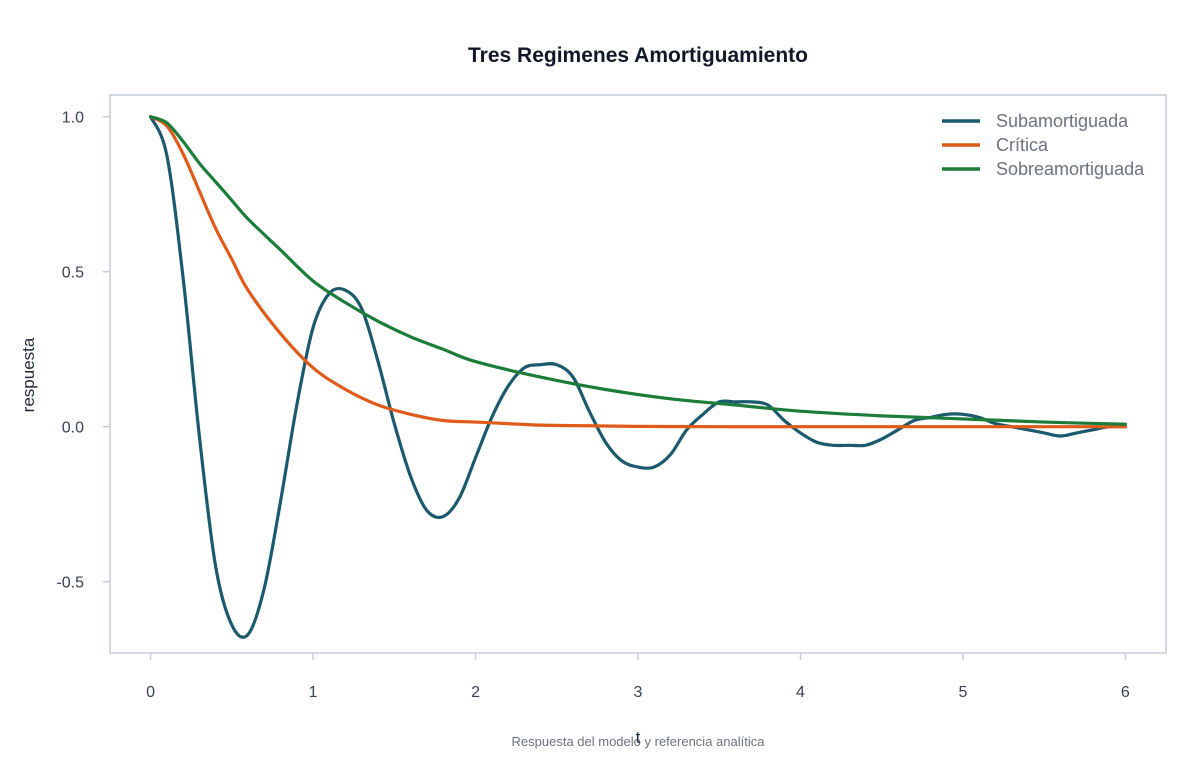 The height and width of the screenshot is (765, 1200). Describe the element at coordinates (1125, 692) in the screenshot. I see `x-tick-label: 6` at that location.